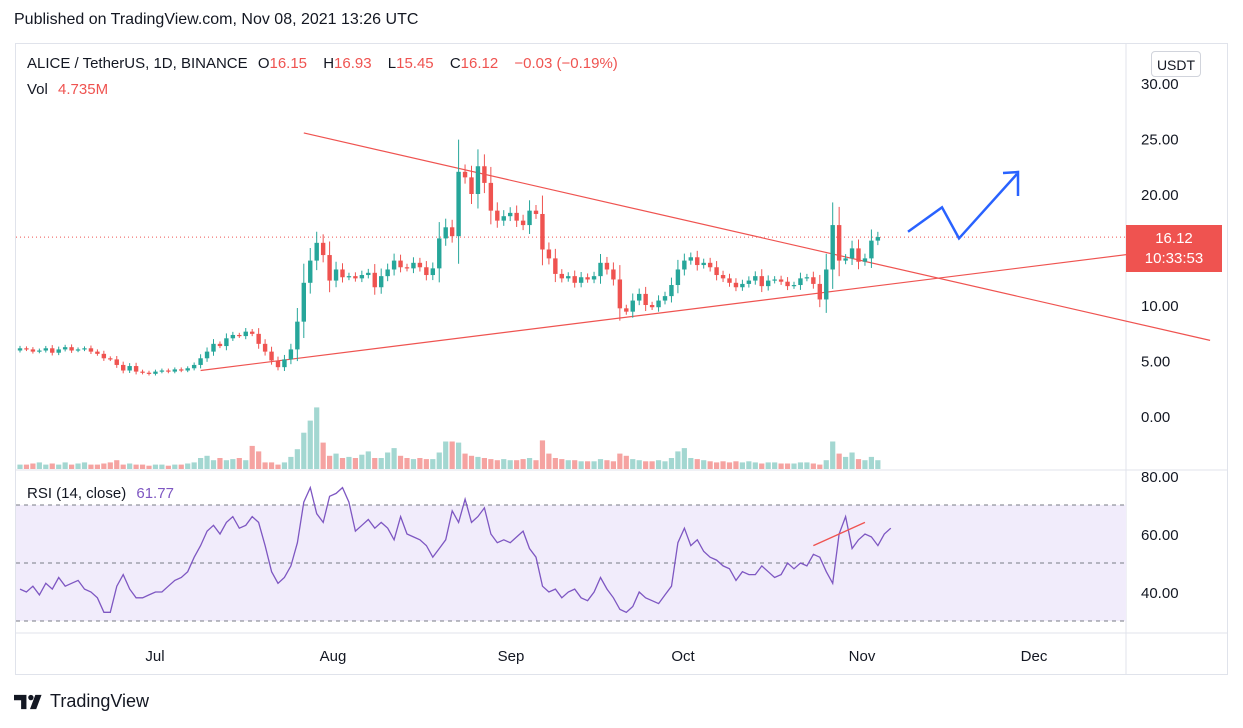 The width and height of the screenshot is (1243, 728). I want to click on symbol-name: ALICE / TetherUS, 1D, BINANCE, so click(137, 63).